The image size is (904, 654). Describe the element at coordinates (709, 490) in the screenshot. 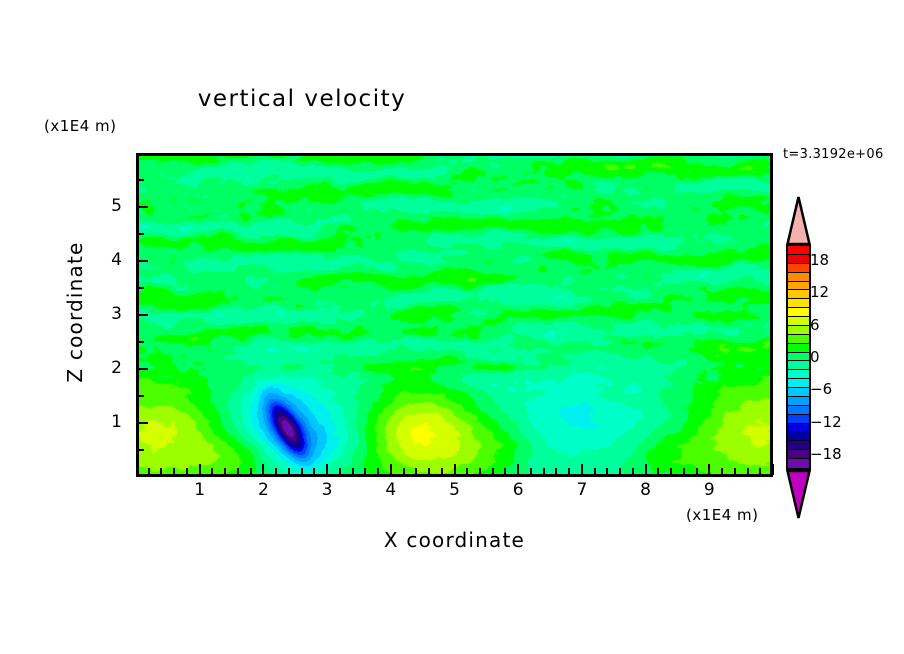

I see `x-axis-tick-label: 9` at that location.